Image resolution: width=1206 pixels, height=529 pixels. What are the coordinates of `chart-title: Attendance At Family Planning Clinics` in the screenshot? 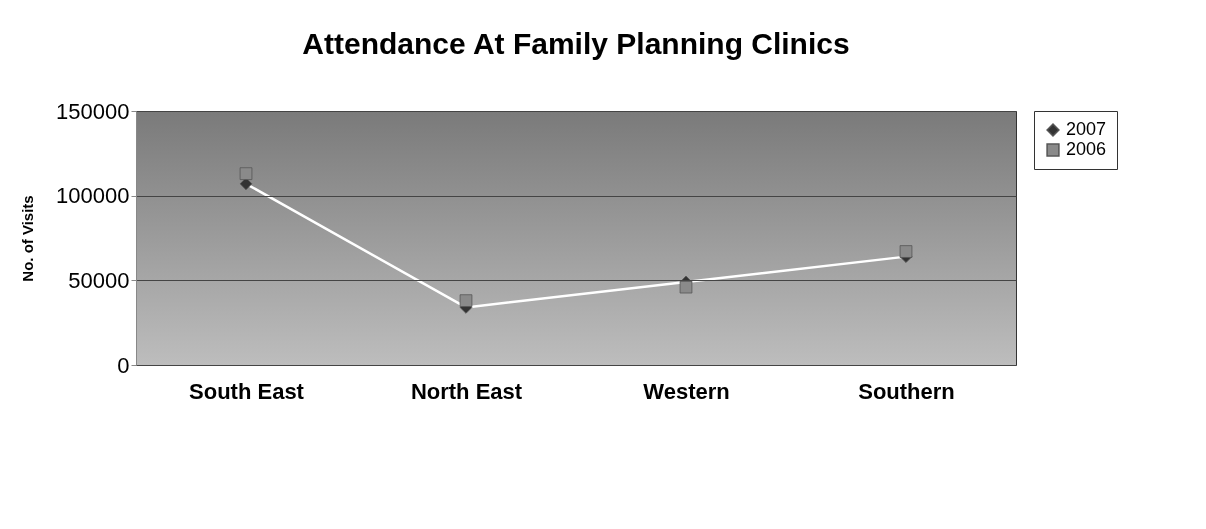 It's located at (576, 43).